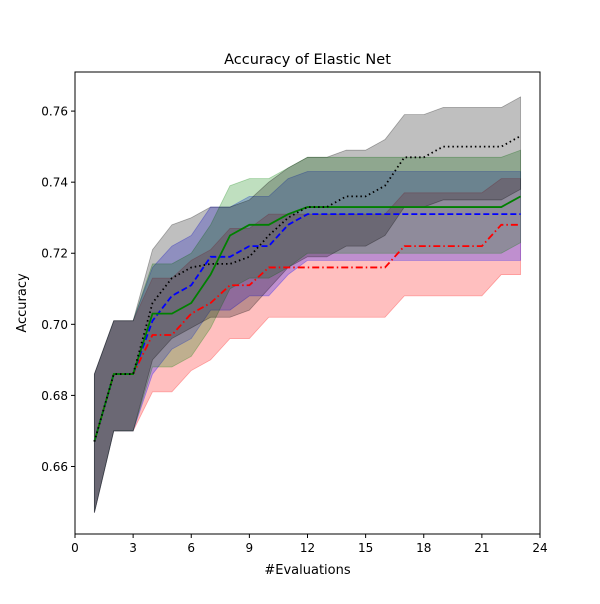 The height and width of the screenshot is (604, 600). I want to click on x-tick-label: 3, so click(133, 548).